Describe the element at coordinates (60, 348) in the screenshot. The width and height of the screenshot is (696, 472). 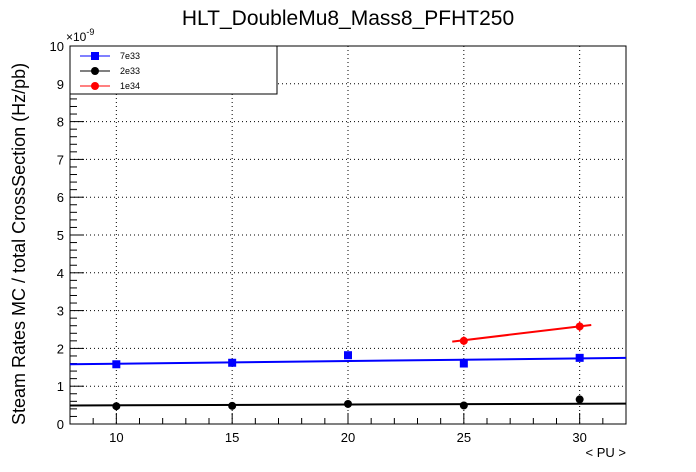
I see `y-tick-label: 2` at that location.